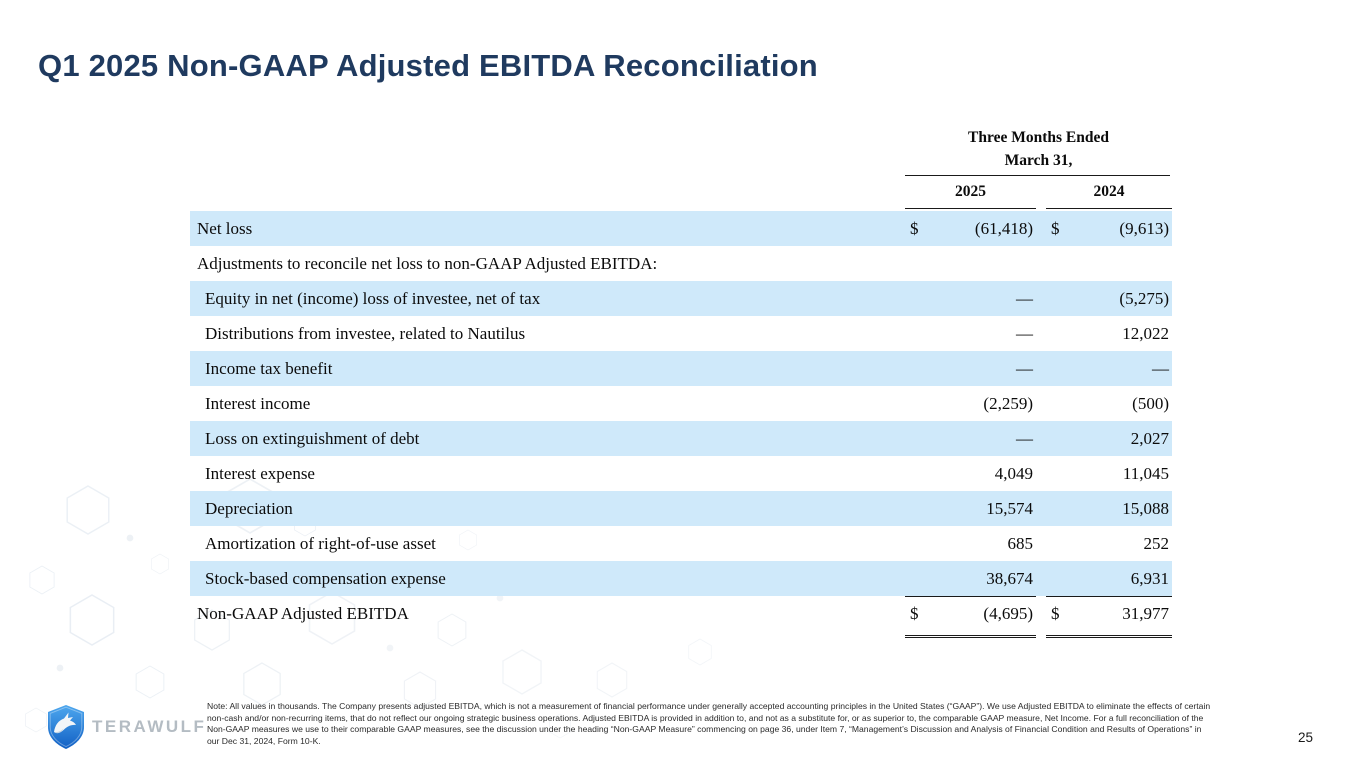 Image resolution: width=1365 pixels, height=768 pixels. I want to click on value-2025: 685, so click(1020, 543).